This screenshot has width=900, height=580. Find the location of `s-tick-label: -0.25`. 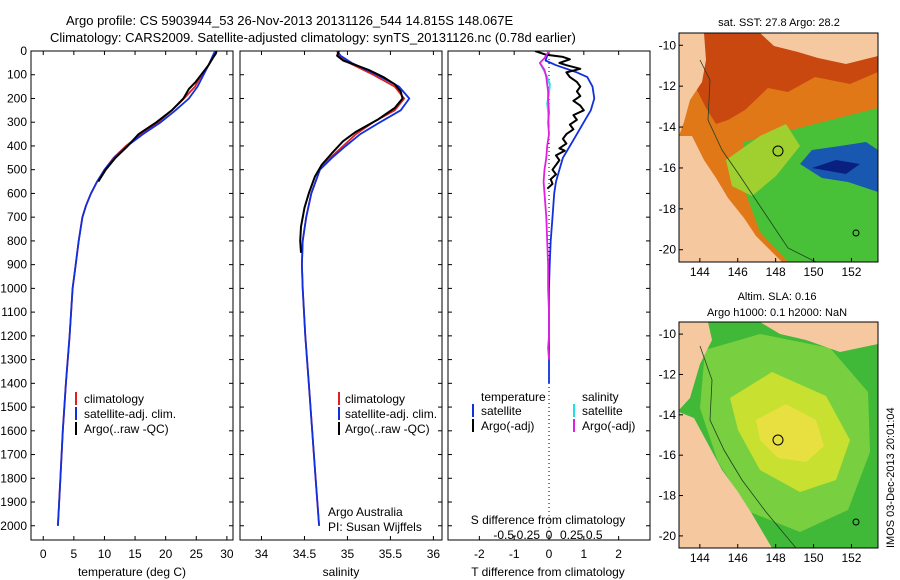

s-tick-label: -0.25 is located at coordinates (527, 535).